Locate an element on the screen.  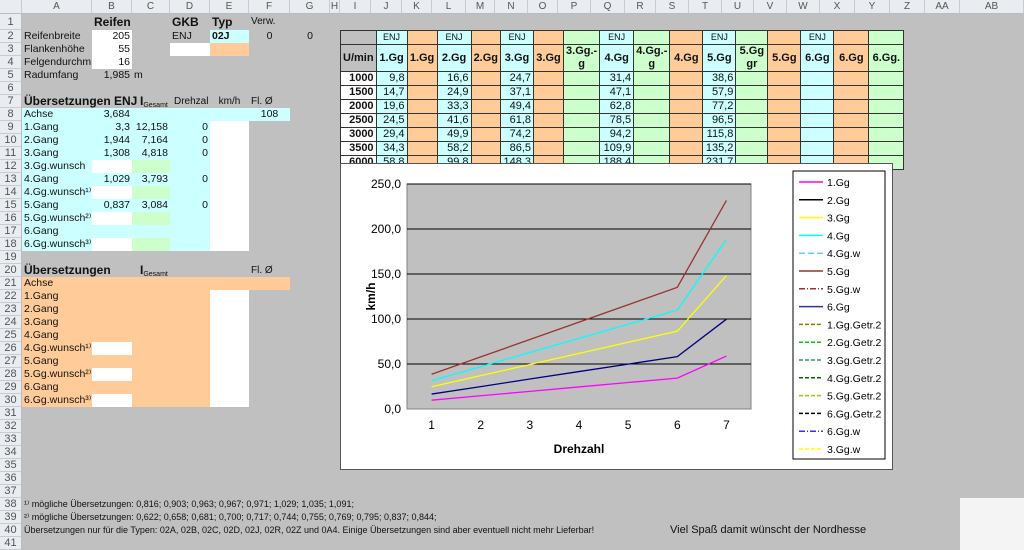
cell-G2: 0 is located at coordinates (310, 36).